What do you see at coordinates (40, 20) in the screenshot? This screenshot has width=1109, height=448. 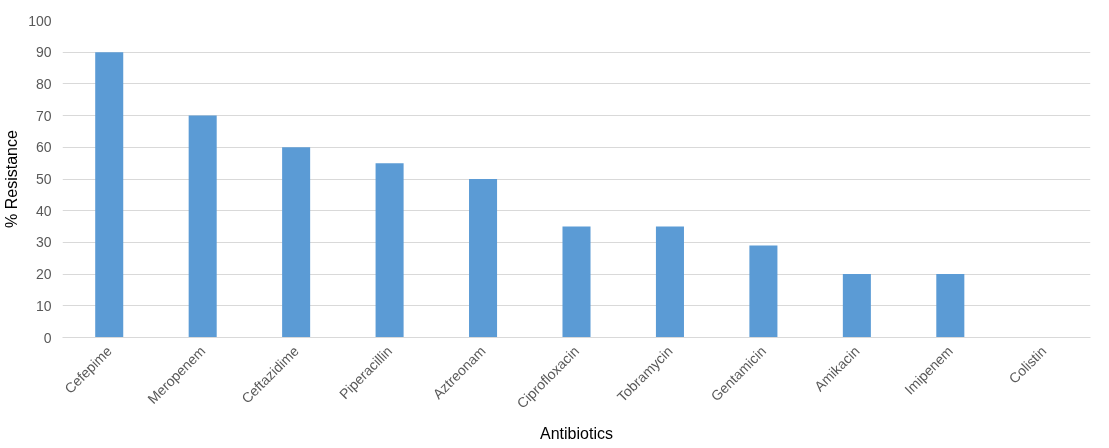 I see `y-tick-label: 100` at bounding box center [40, 20].